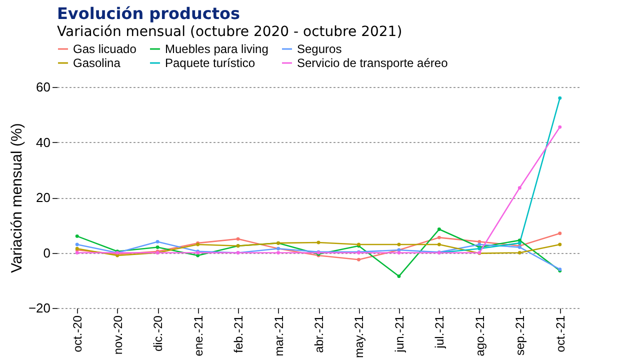 The image size is (620, 362). What do you see at coordinates (319, 49) in the screenshot?
I see `legend-label: Seguros` at bounding box center [319, 49].